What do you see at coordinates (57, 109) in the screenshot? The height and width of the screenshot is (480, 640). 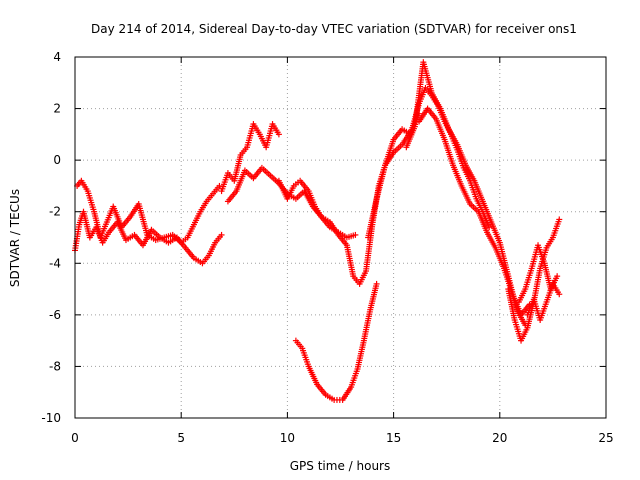 I see `y-tick-label: 2` at bounding box center [57, 109].